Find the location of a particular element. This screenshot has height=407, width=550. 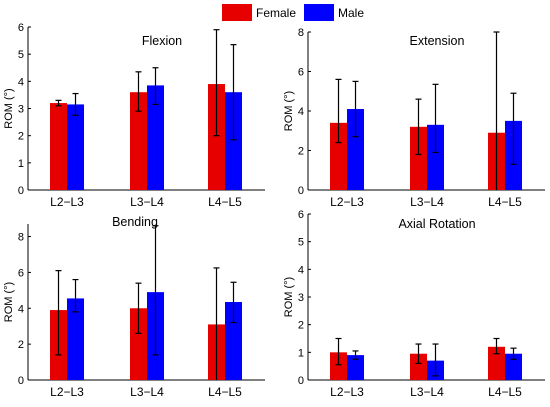

legend: Female Male is located at coordinates (293, 12).